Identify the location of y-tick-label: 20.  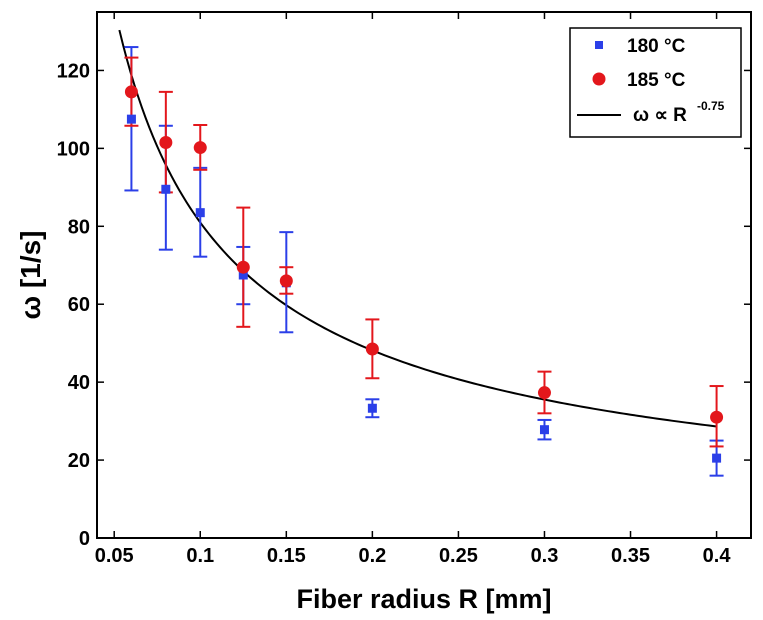
(79, 461).